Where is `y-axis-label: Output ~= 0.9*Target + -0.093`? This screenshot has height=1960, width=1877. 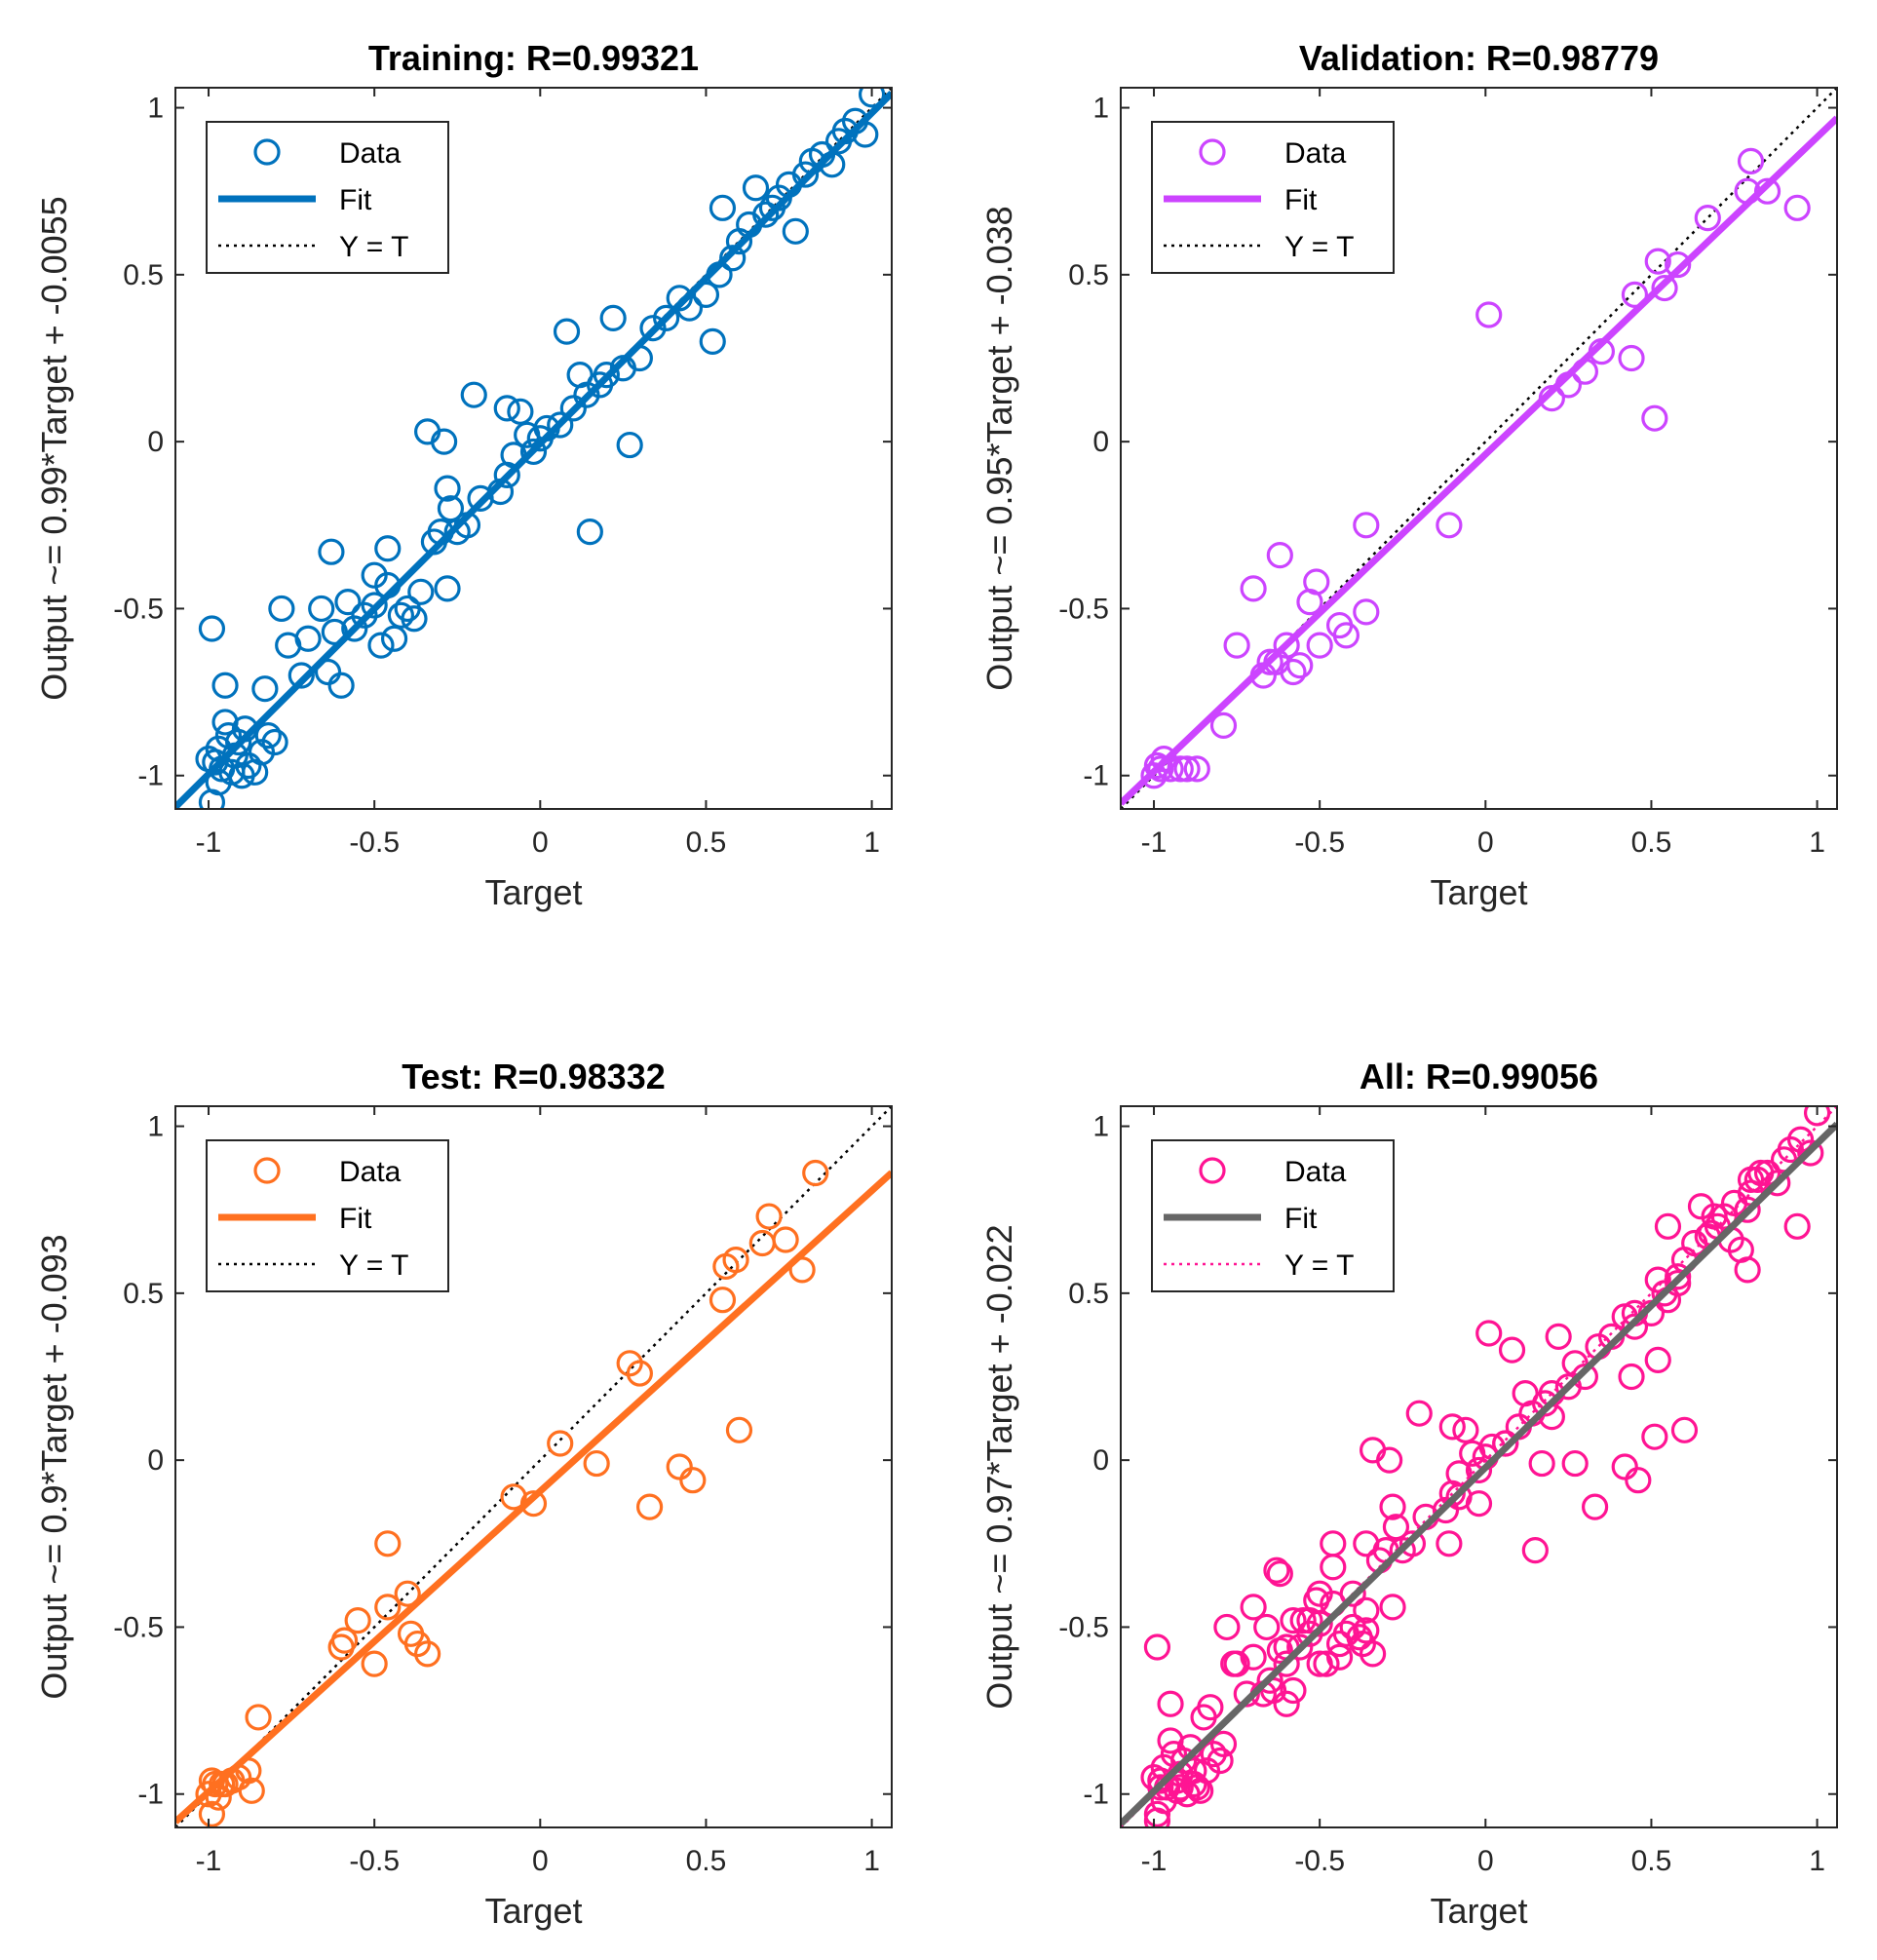 y-axis-label: Output ~= 0.9*Target + -0.093 is located at coordinates (54, 1466).